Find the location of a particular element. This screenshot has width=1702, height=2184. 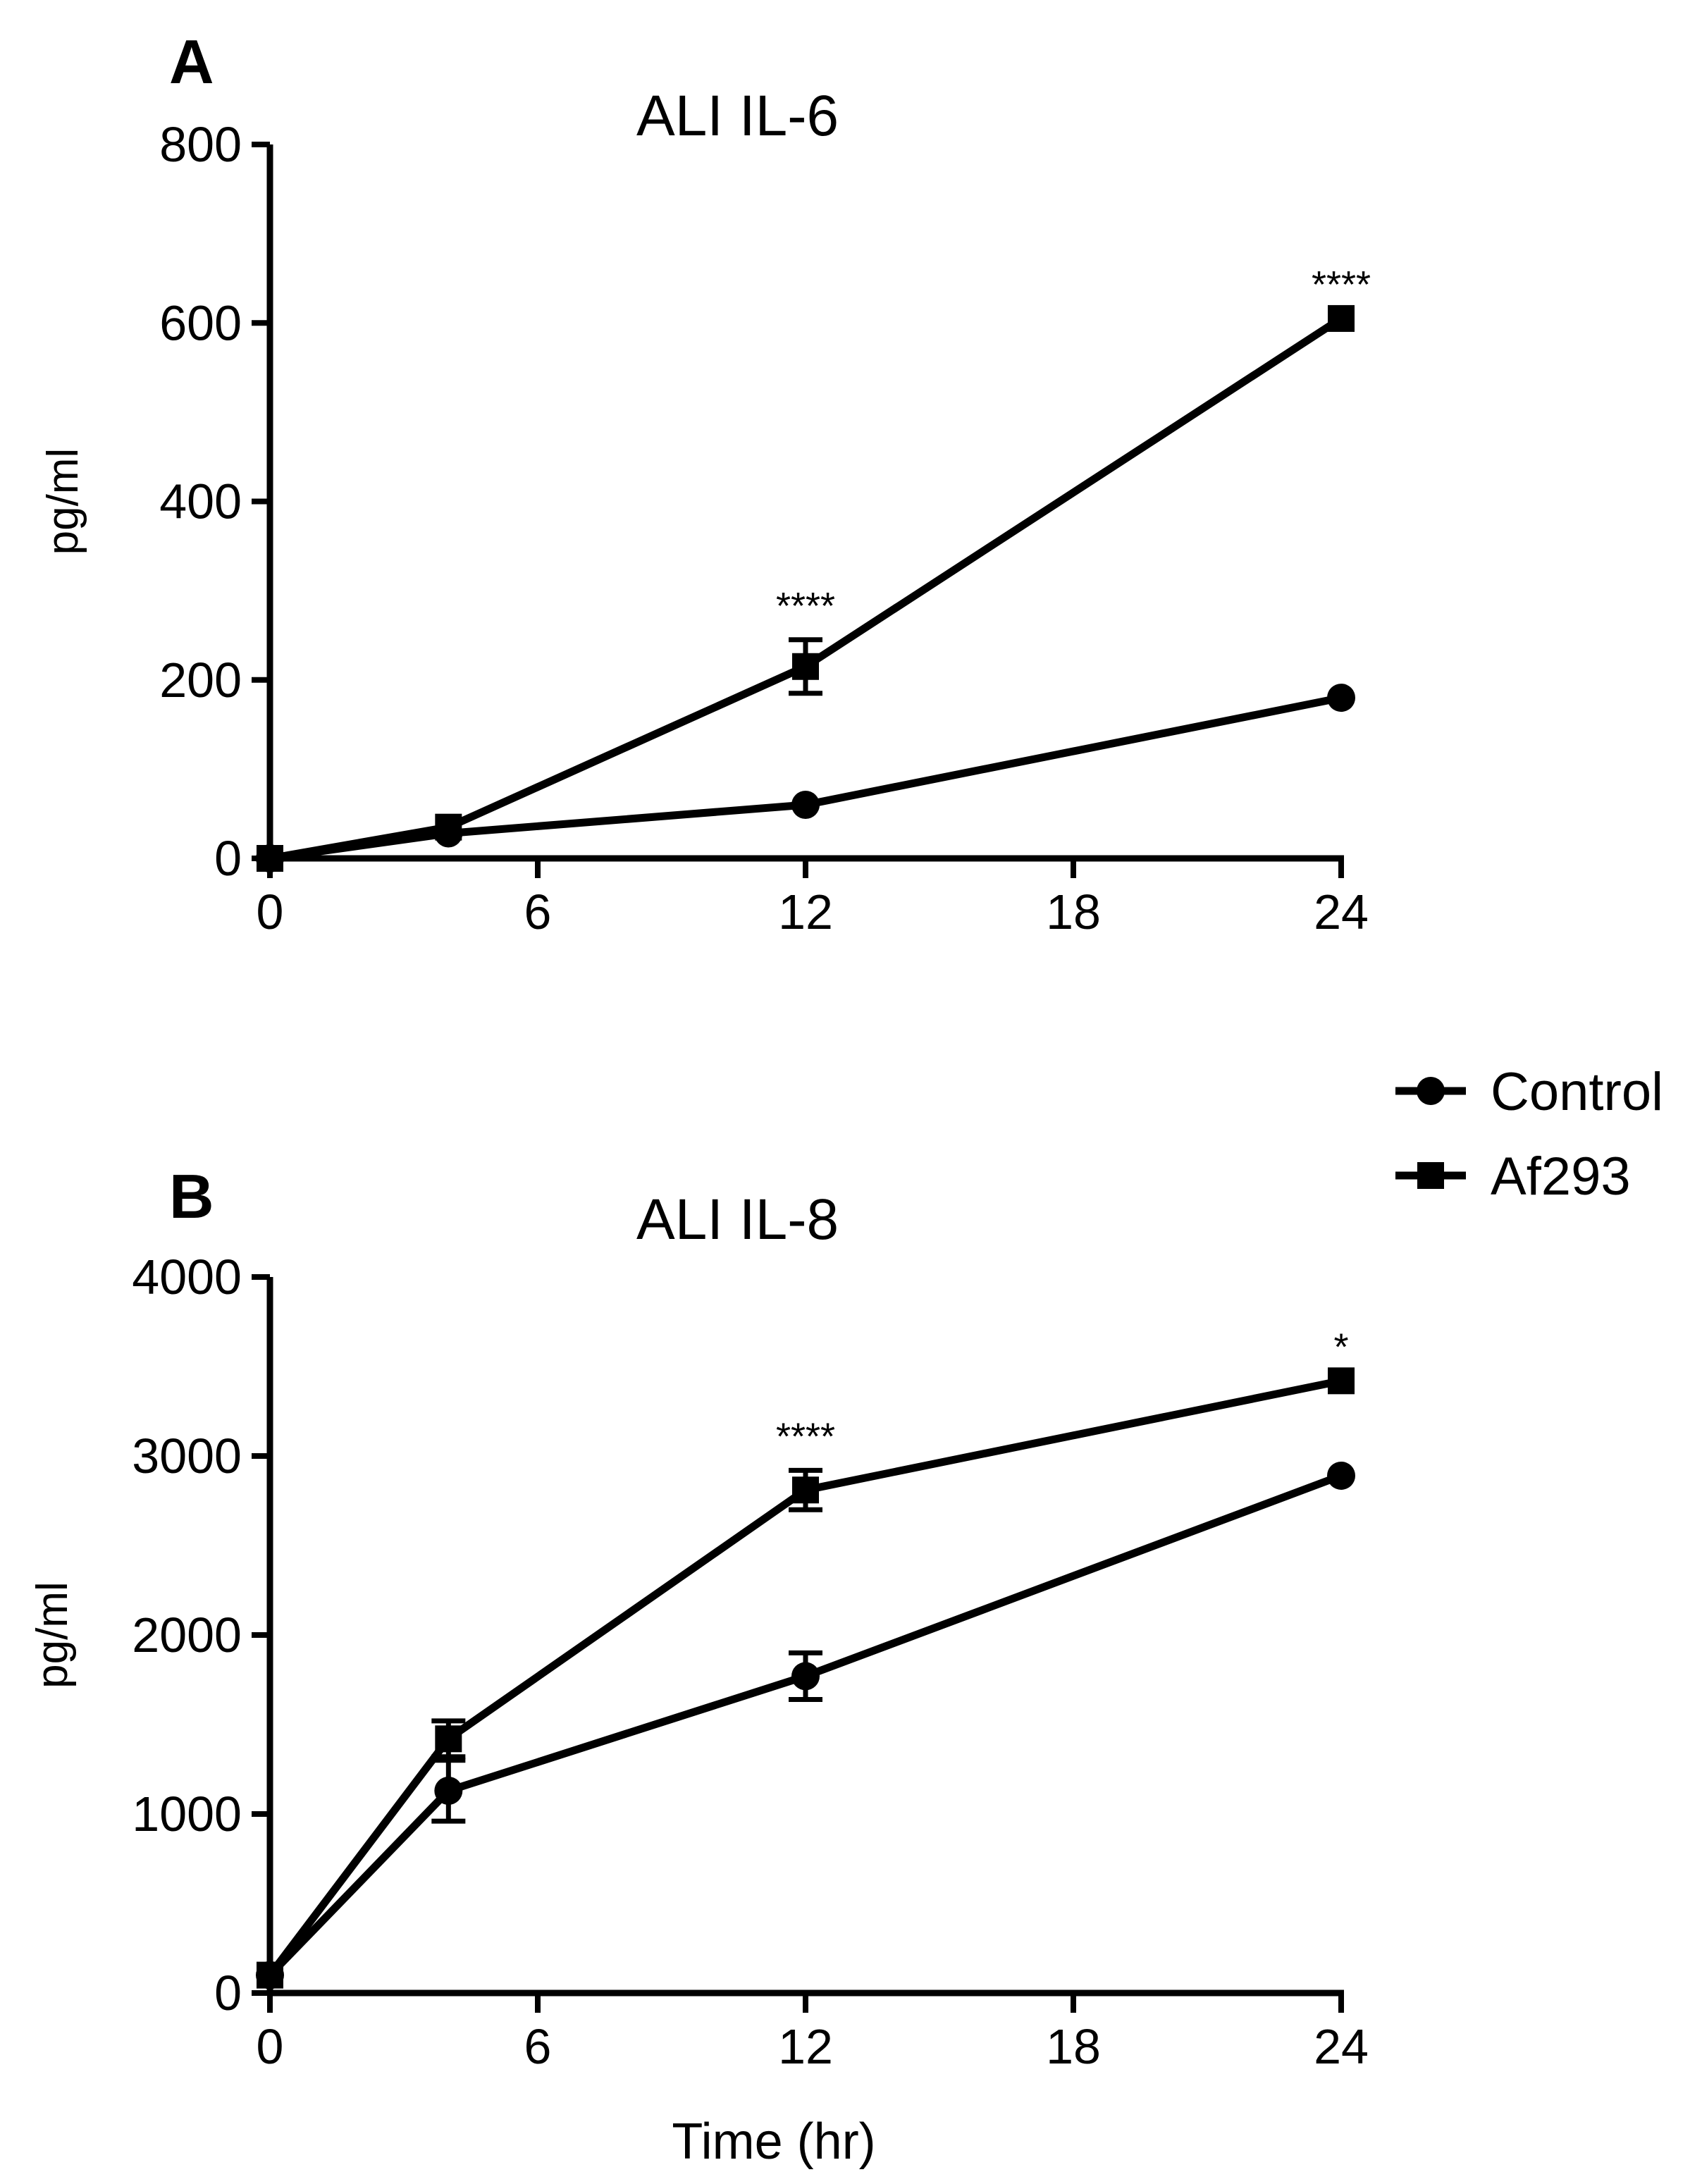

legend: Control Af293 is located at coordinates (1529, 1134).